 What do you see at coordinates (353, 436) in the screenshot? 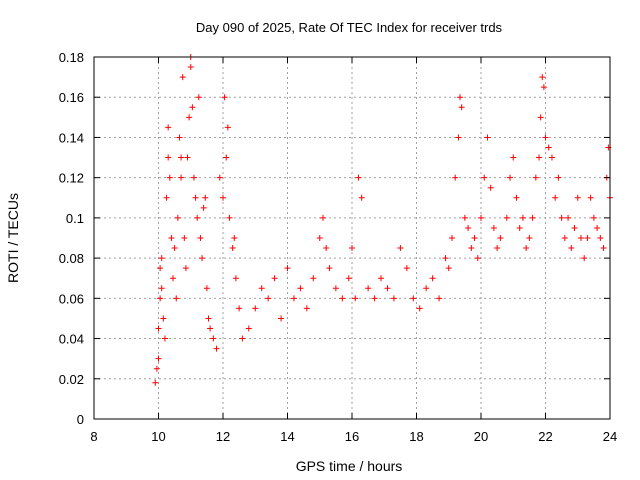
I see `x-tick-labels: 8 10 12 14 16 18 20 22 24` at bounding box center [353, 436].